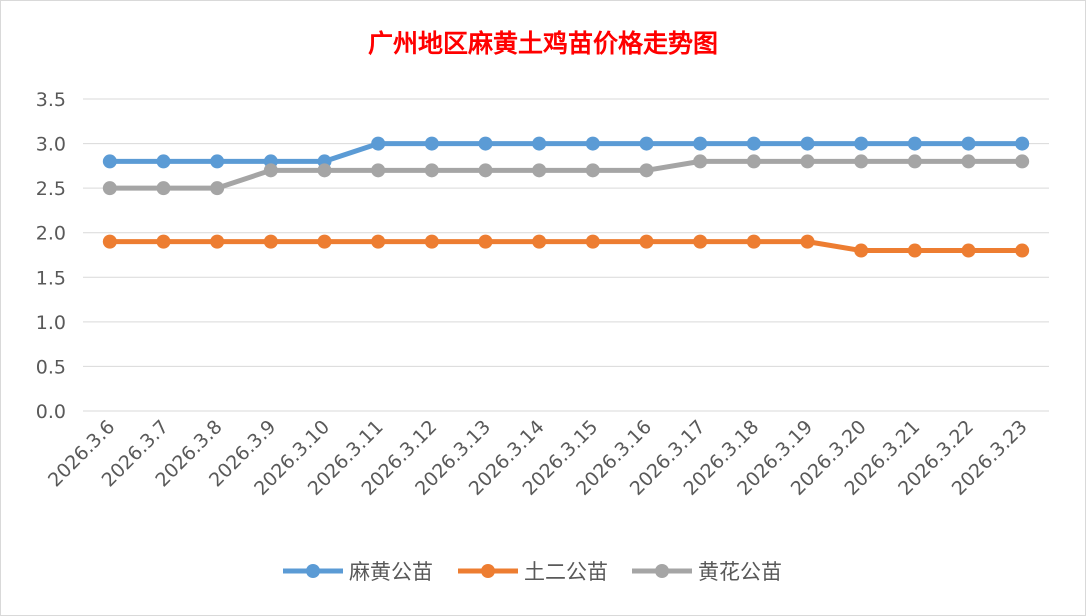 Image resolution: width=1086 pixels, height=616 pixels. I want to click on y-tick-label: 0.0, so click(51, 412).